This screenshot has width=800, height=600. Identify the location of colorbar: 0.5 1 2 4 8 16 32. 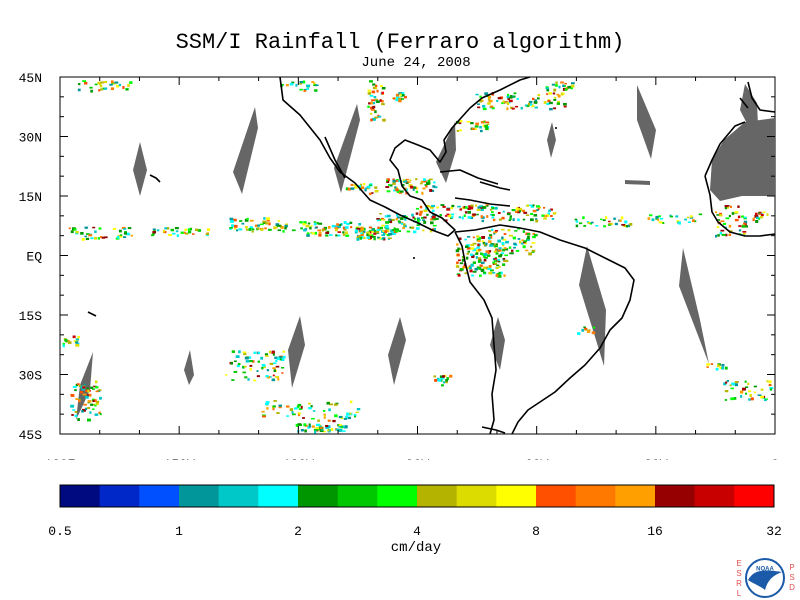
(415, 511).